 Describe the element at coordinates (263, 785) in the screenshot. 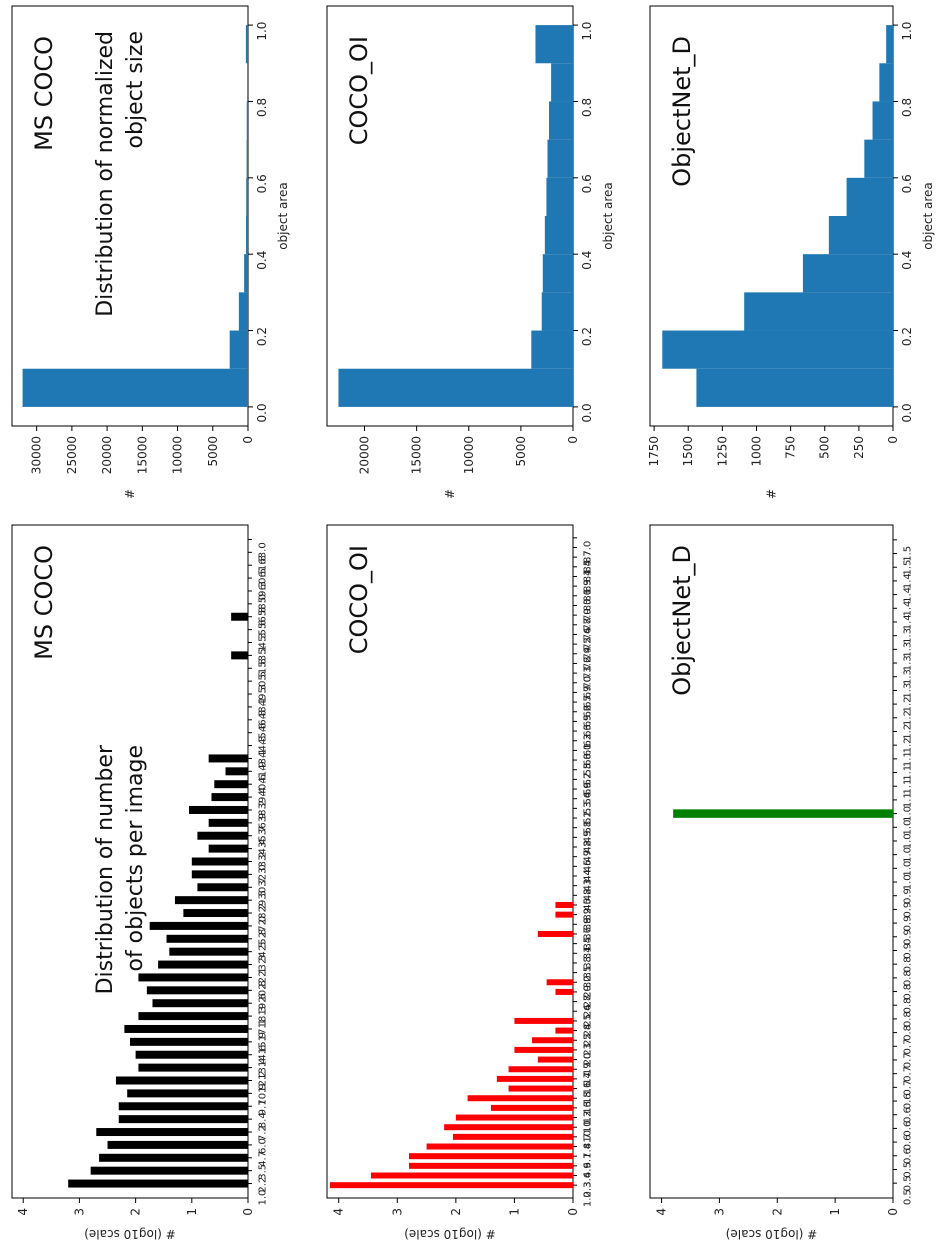

I see `x-tick-label: 40.6` at that location.